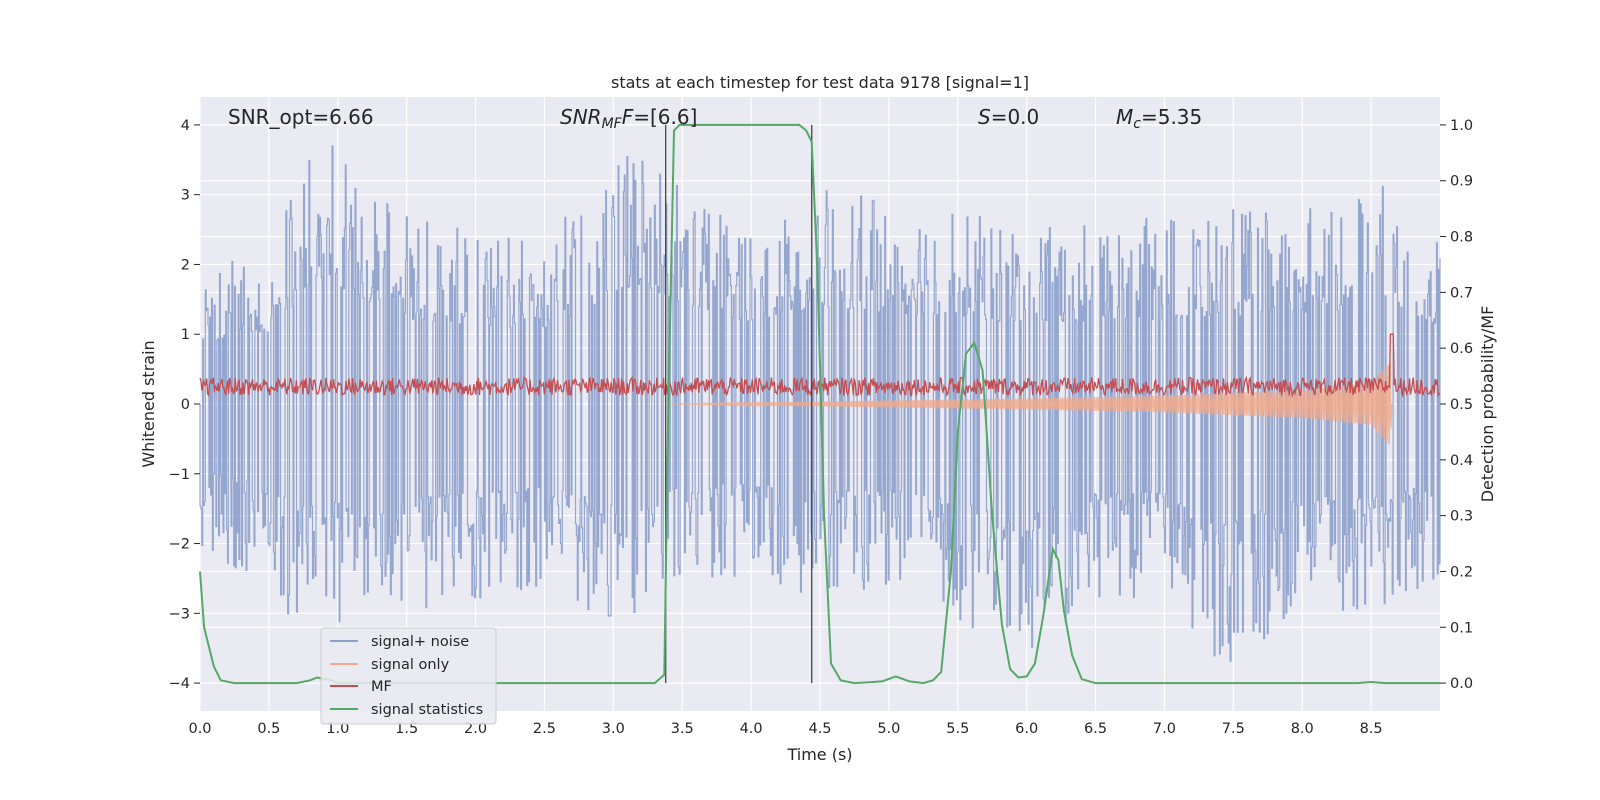 Image resolution: width=1600 pixels, height=800 pixels. What do you see at coordinates (406, 729) in the screenshot?
I see `x-tick-label: 1.5` at bounding box center [406, 729].